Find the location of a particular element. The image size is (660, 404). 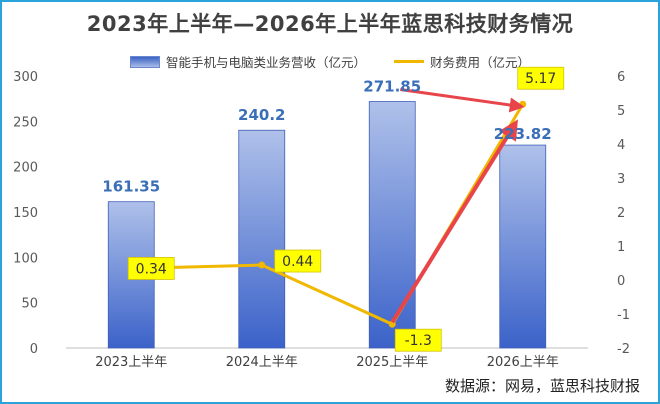

chart-title: 2023年上半年—2026年上半年蓝思科技财务情况 is located at coordinates (330, 24).